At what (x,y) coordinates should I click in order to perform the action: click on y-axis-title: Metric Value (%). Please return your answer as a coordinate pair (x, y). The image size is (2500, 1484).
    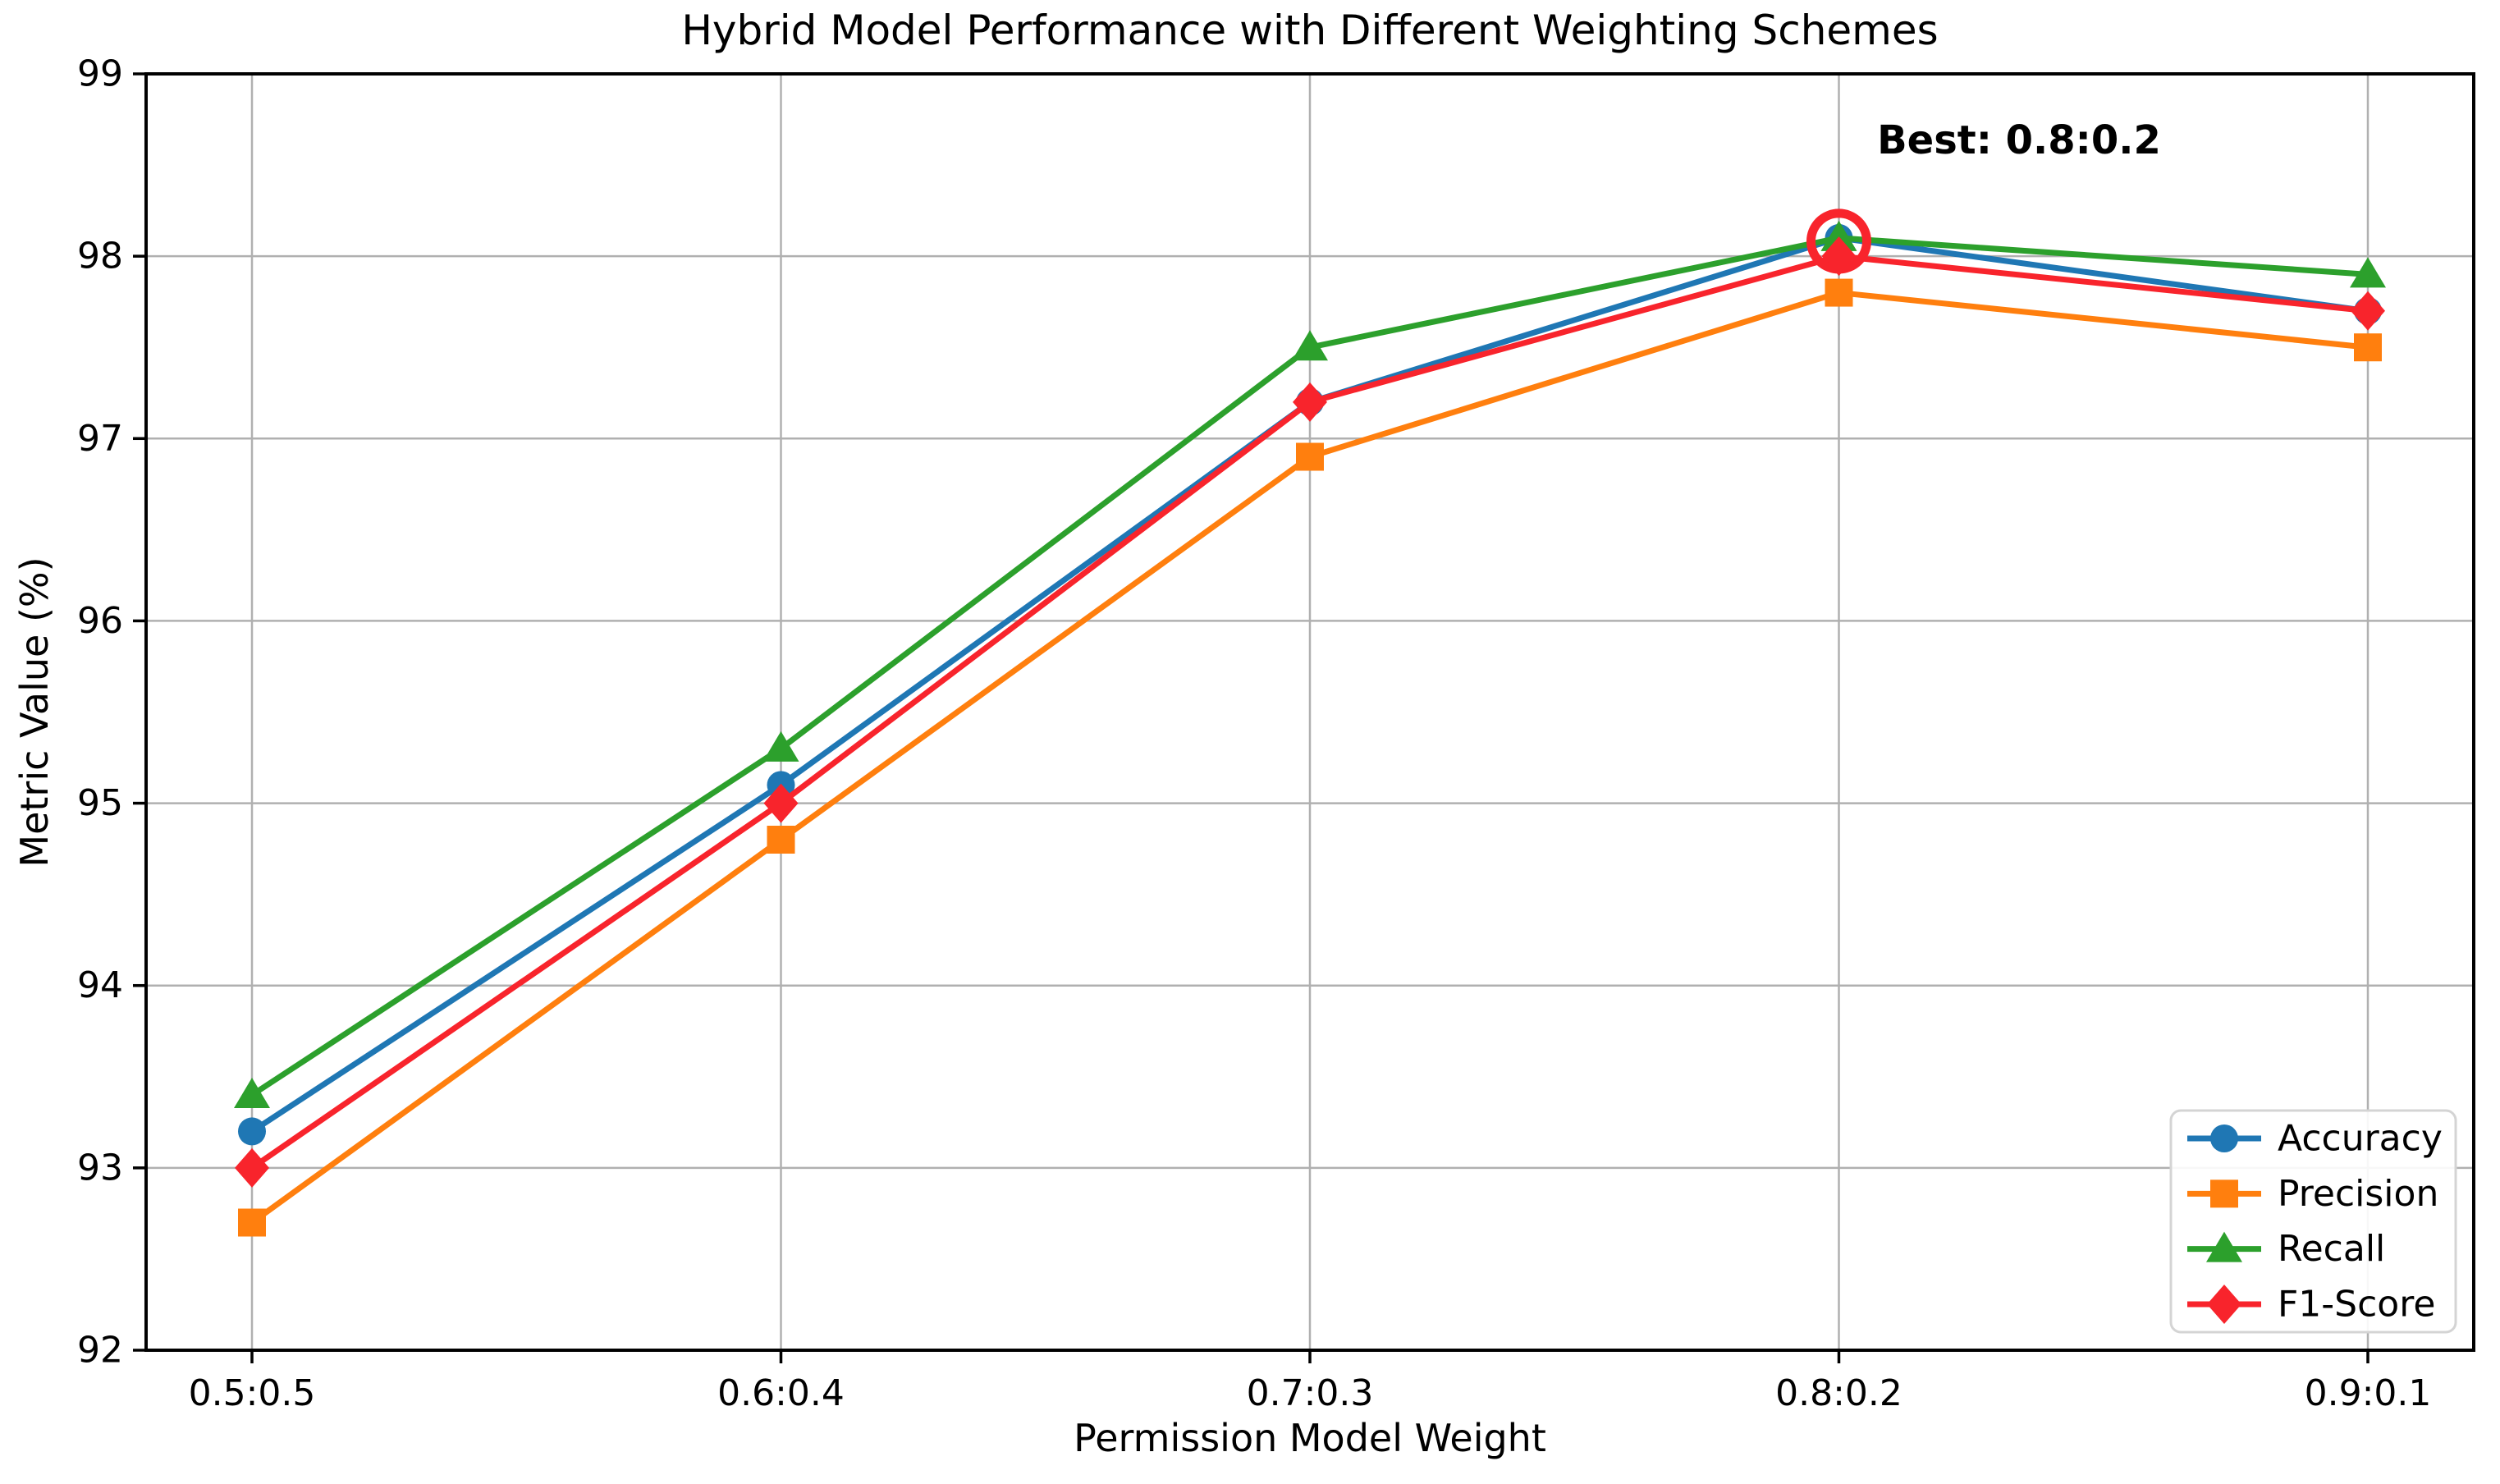
    Looking at the image, I should click on (34, 711).